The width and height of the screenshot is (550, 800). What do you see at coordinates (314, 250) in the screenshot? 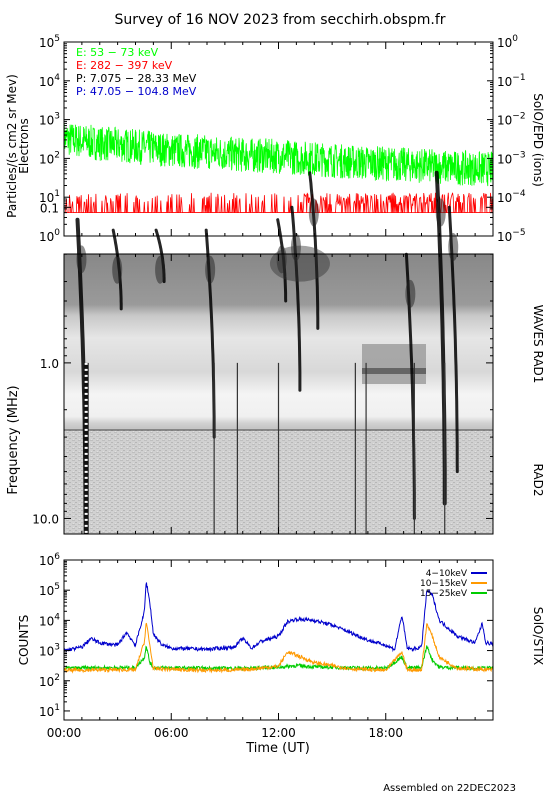
I see `waves-burst` at bounding box center [314, 250].